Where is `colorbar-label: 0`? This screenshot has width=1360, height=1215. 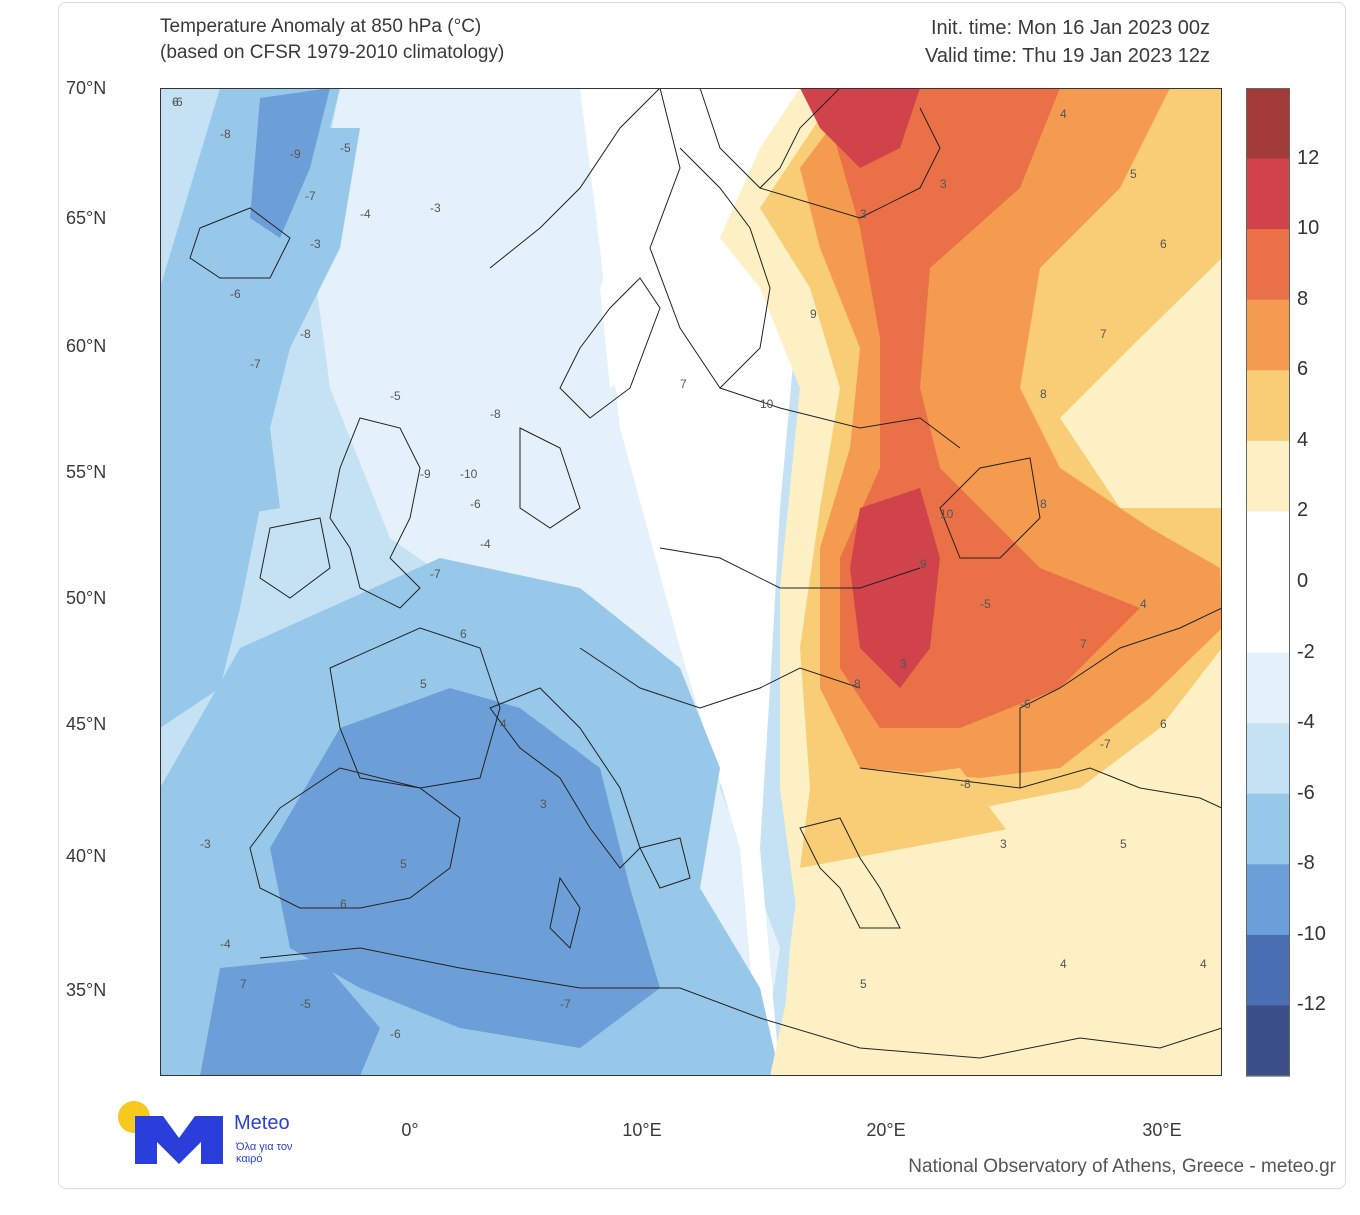
colorbar-label: 0 is located at coordinates (1303, 581).